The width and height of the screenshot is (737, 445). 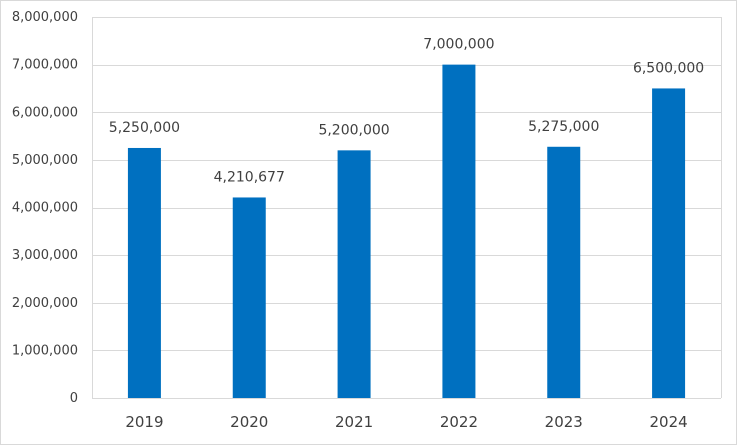 I want to click on y-tick-label: 8,000,000, so click(x=45, y=17).